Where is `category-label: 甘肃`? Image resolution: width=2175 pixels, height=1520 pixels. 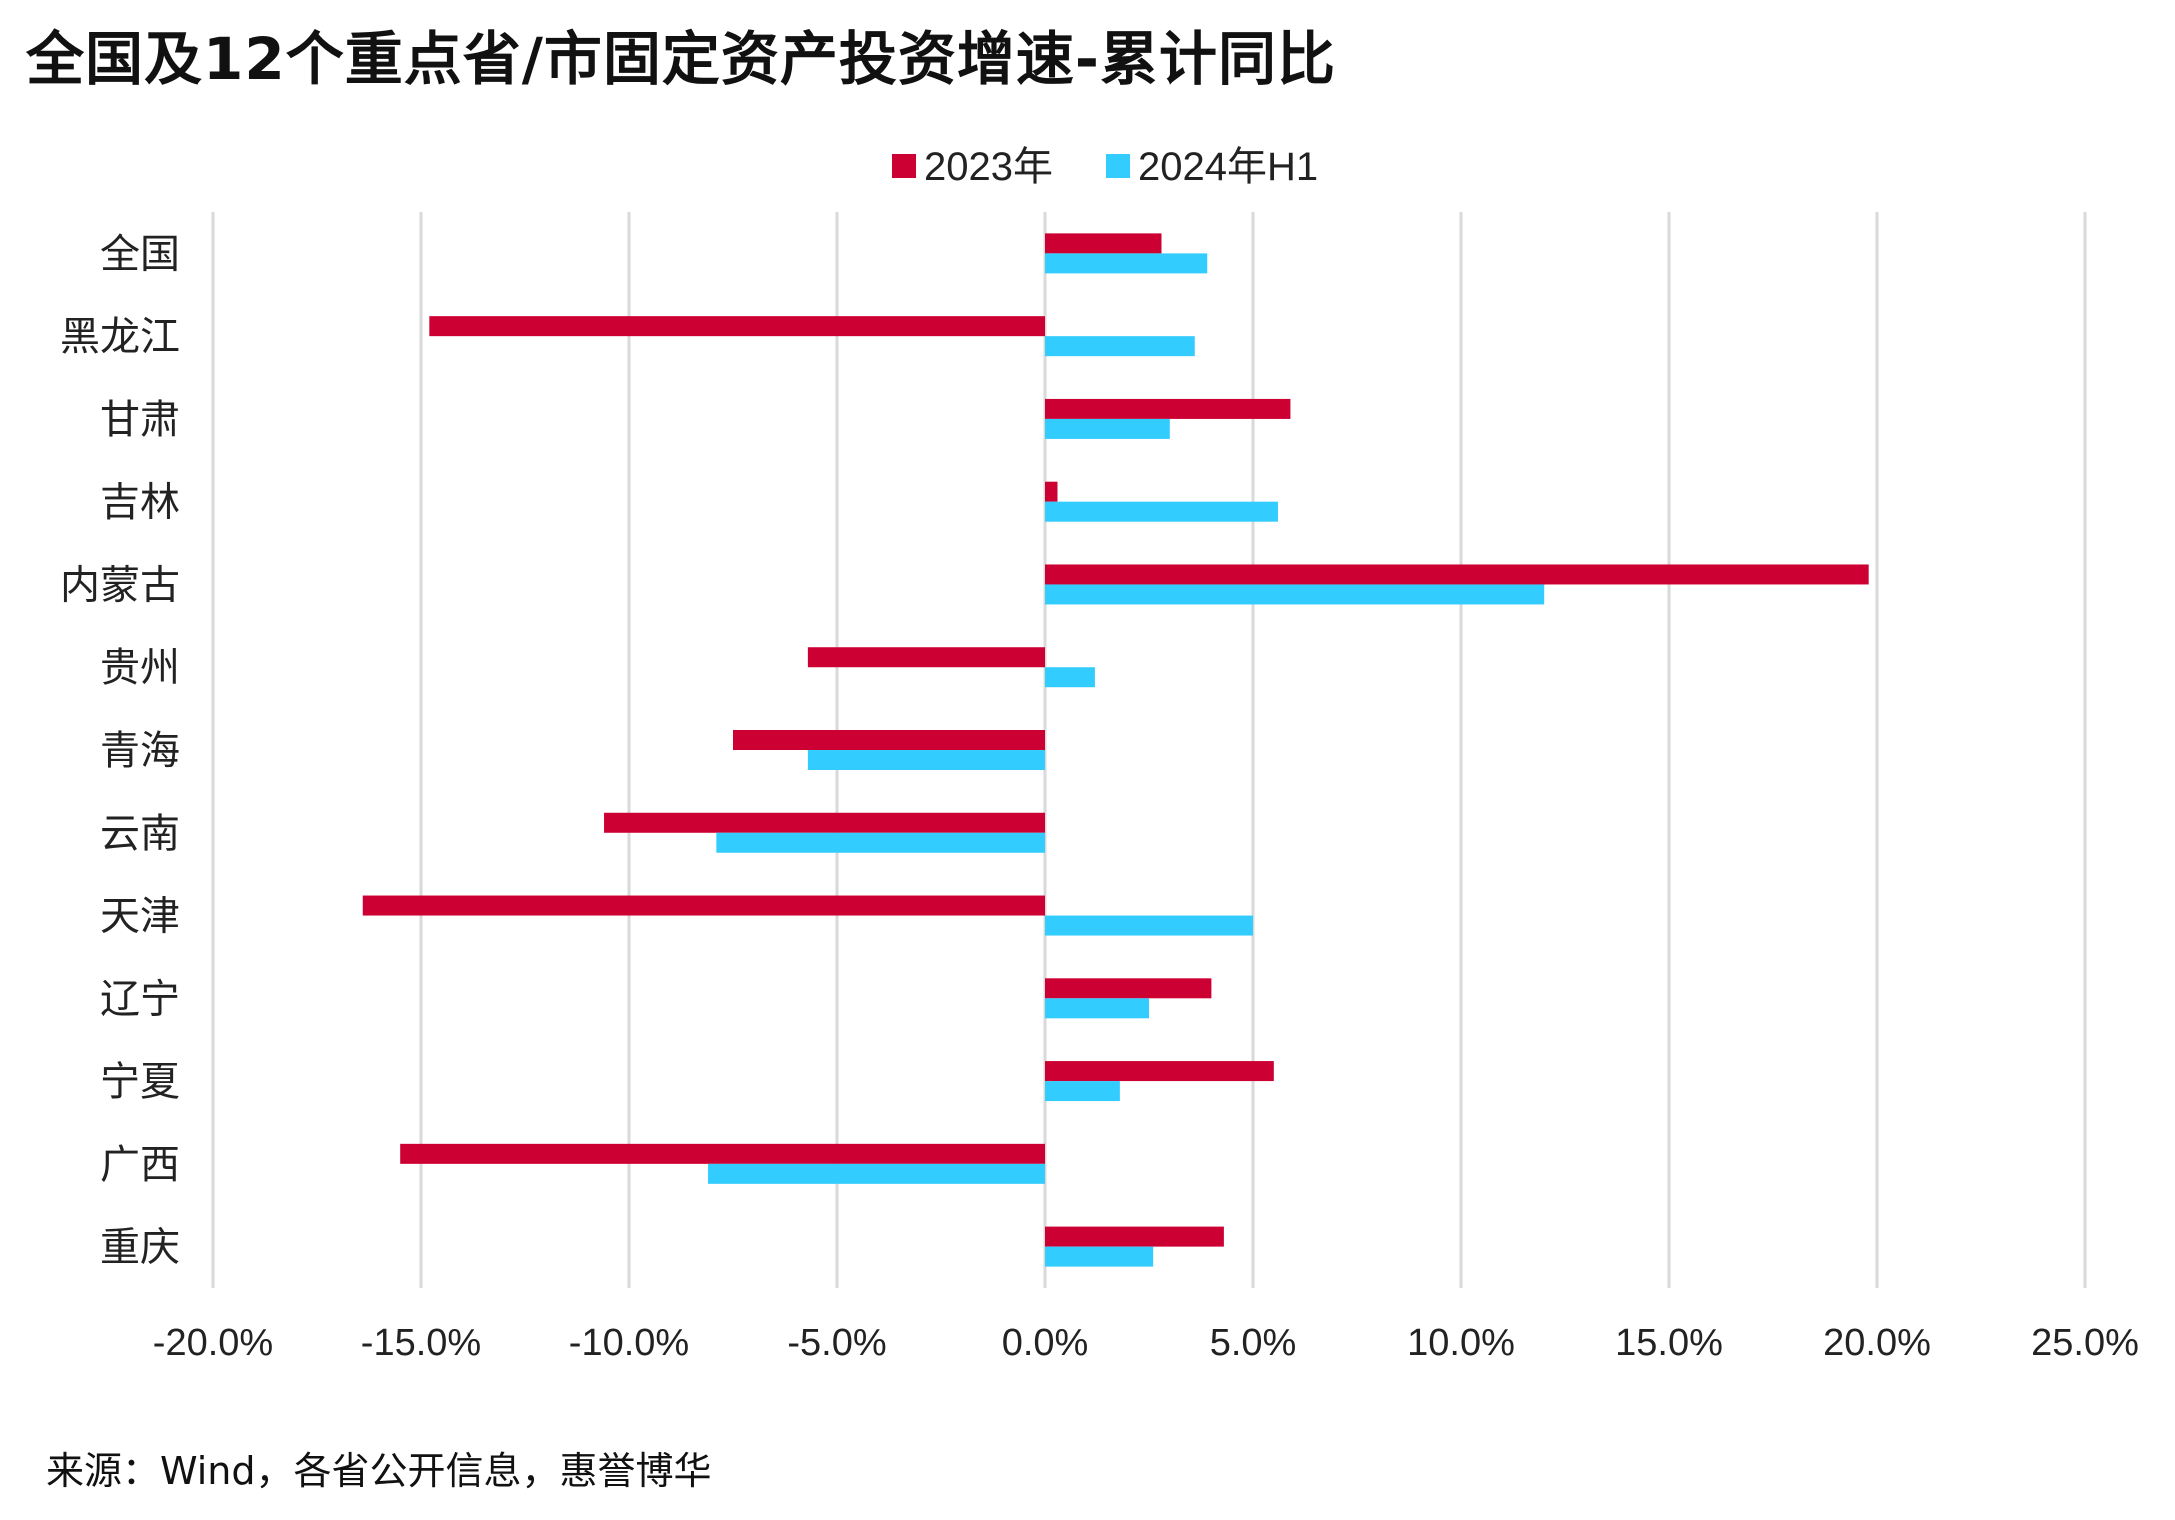
category-label: 甘肃 is located at coordinates (140, 420).